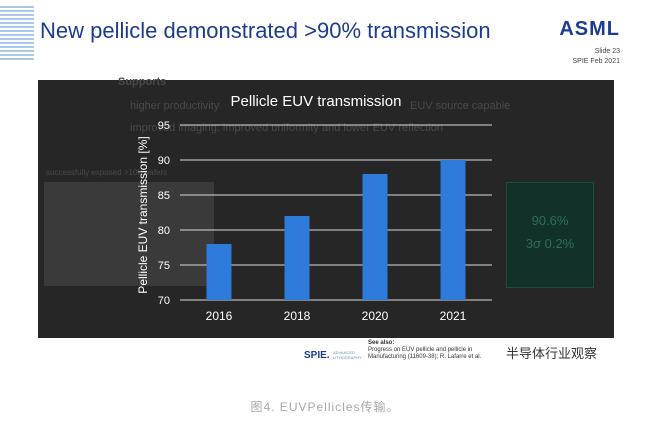 This screenshot has width=650, height=428. What do you see at coordinates (317, 355) in the screenshot?
I see `spie-logo: SPIE.` at bounding box center [317, 355].